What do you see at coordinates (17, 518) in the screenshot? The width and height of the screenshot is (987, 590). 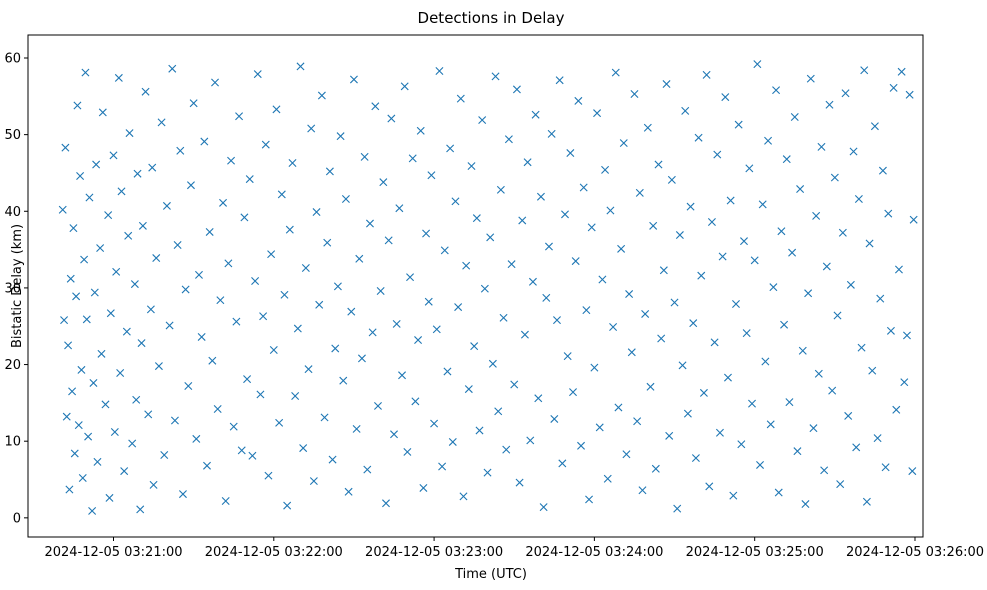 I see `y-tick-label: 0` at bounding box center [17, 518].